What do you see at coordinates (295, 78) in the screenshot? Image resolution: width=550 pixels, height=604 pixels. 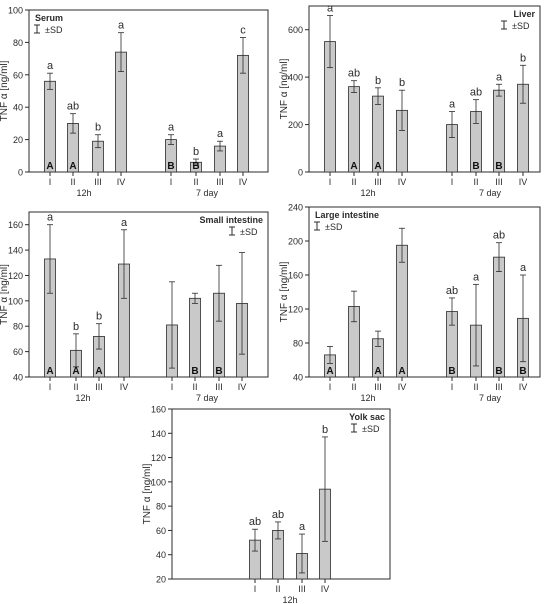 I see `y-tick-label: 400` at bounding box center [295, 78].